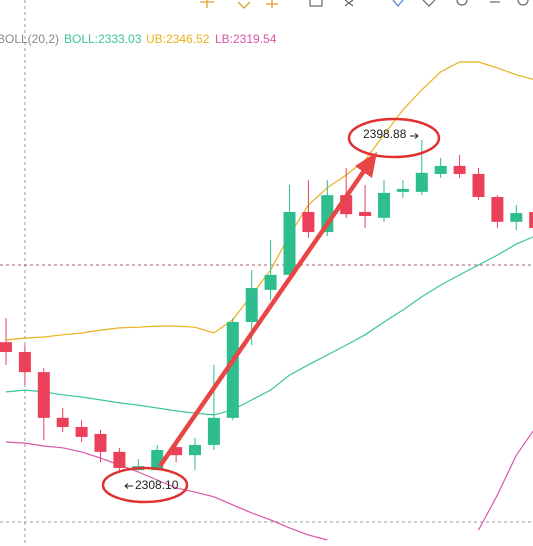 This screenshot has width=533, height=546. I want to click on legend-entry: BOLL:2333.03, so click(103, 39).